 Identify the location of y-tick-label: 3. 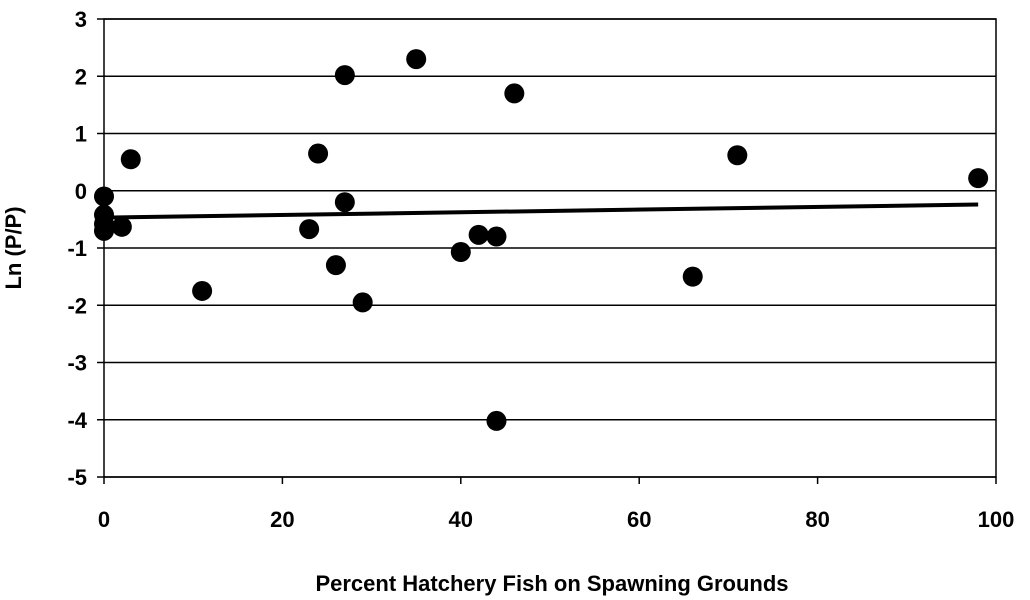
(81, 19).